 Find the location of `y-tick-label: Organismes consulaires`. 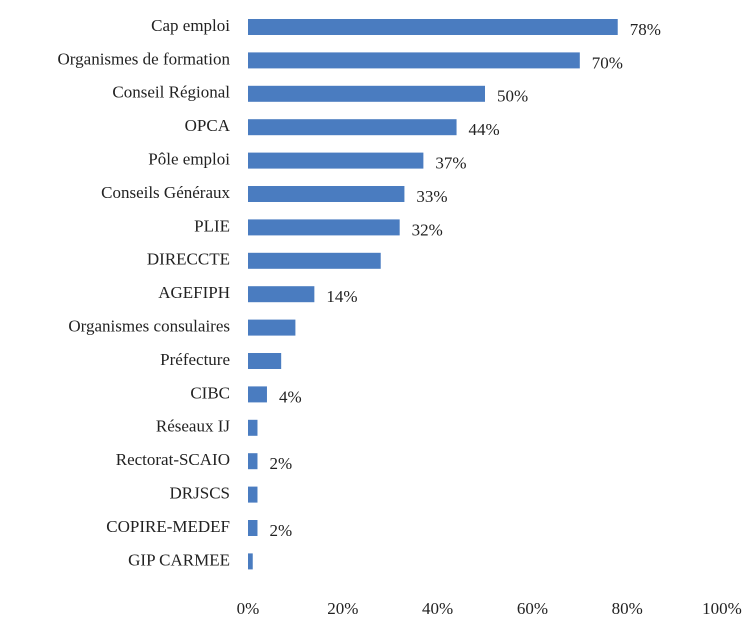

y-tick-label: Organismes consulaires is located at coordinates (149, 326).